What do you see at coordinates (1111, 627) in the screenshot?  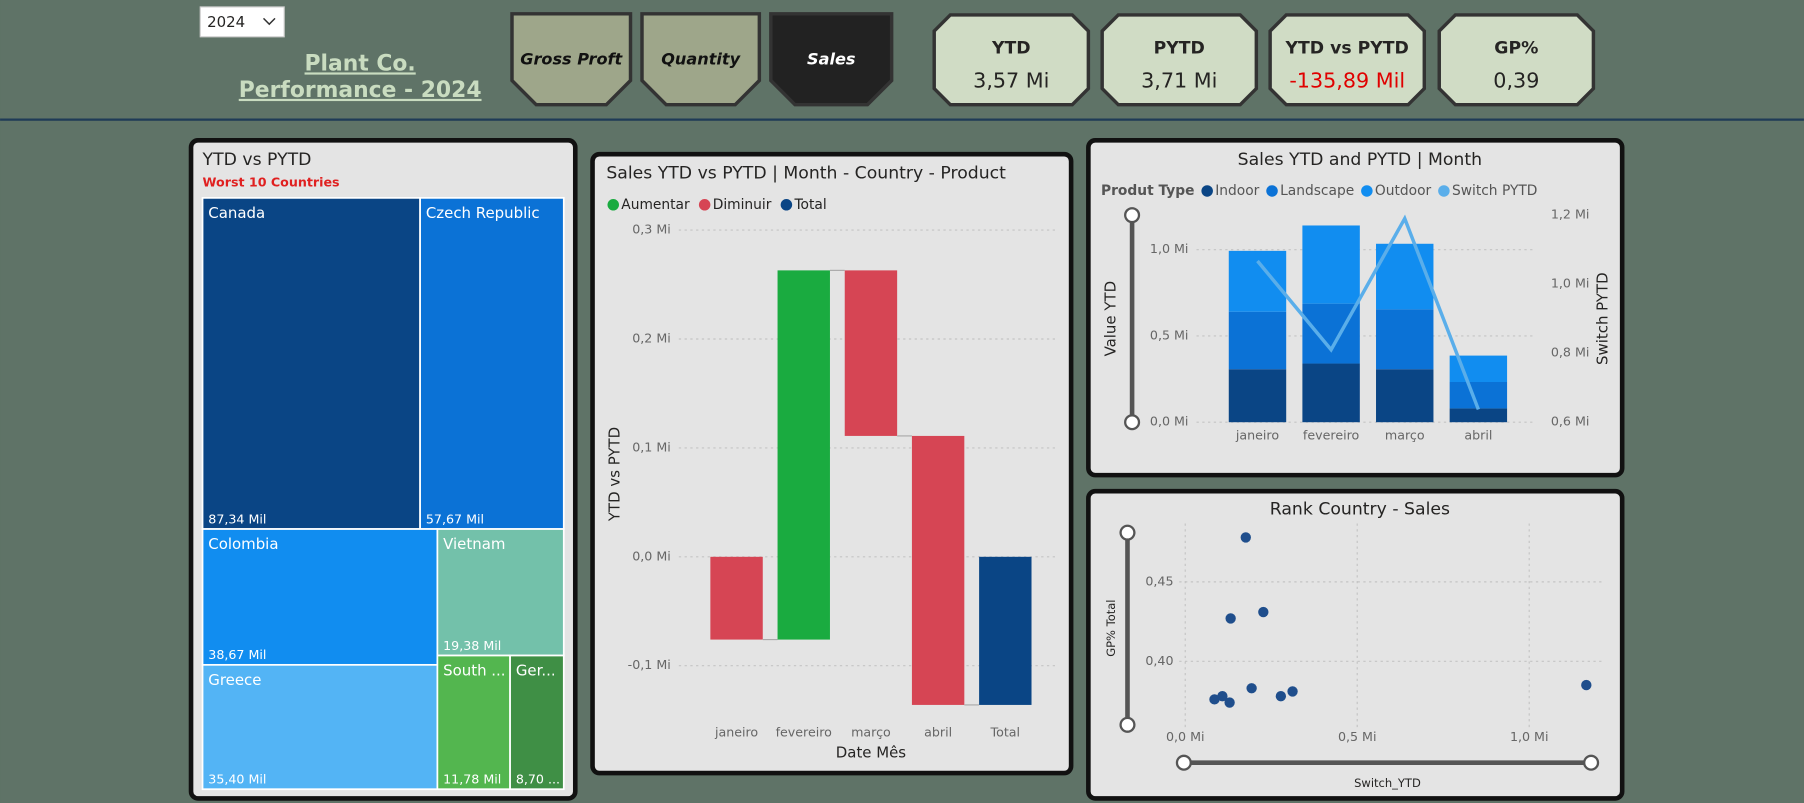 I see `y-axis-title: GP% Total` at bounding box center [1111, 627].